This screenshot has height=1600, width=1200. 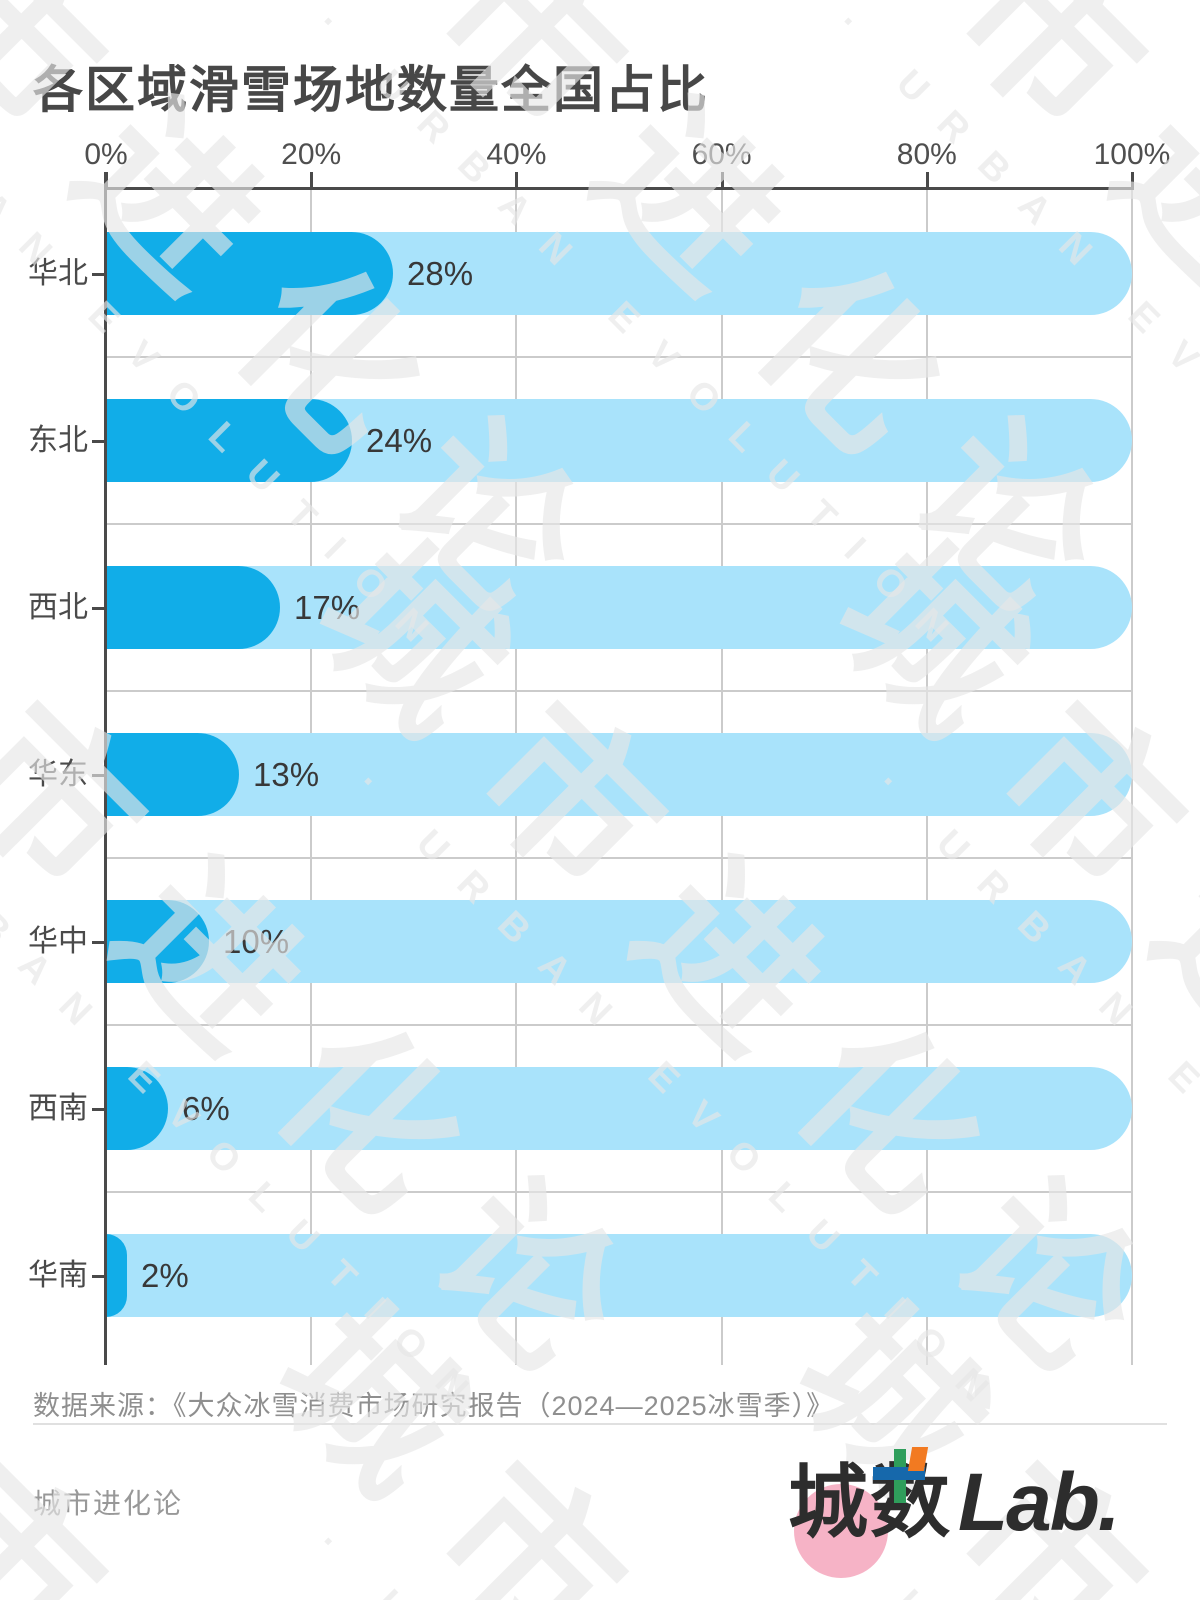 What do you see at coordinates (1132, 154) in the screenshot?
I see `x-tick-label: 100%` at bounding box center [1132, 154].